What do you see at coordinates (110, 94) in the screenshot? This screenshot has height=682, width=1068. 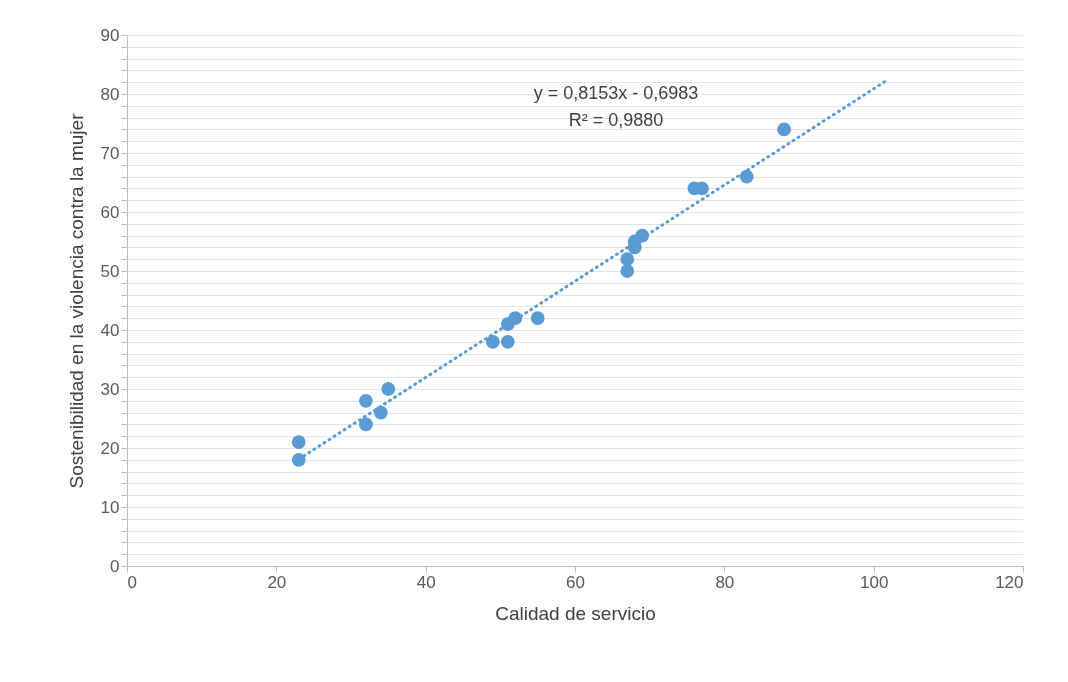 I see `y-tick-label: 80` at bounding box center [110, 94].